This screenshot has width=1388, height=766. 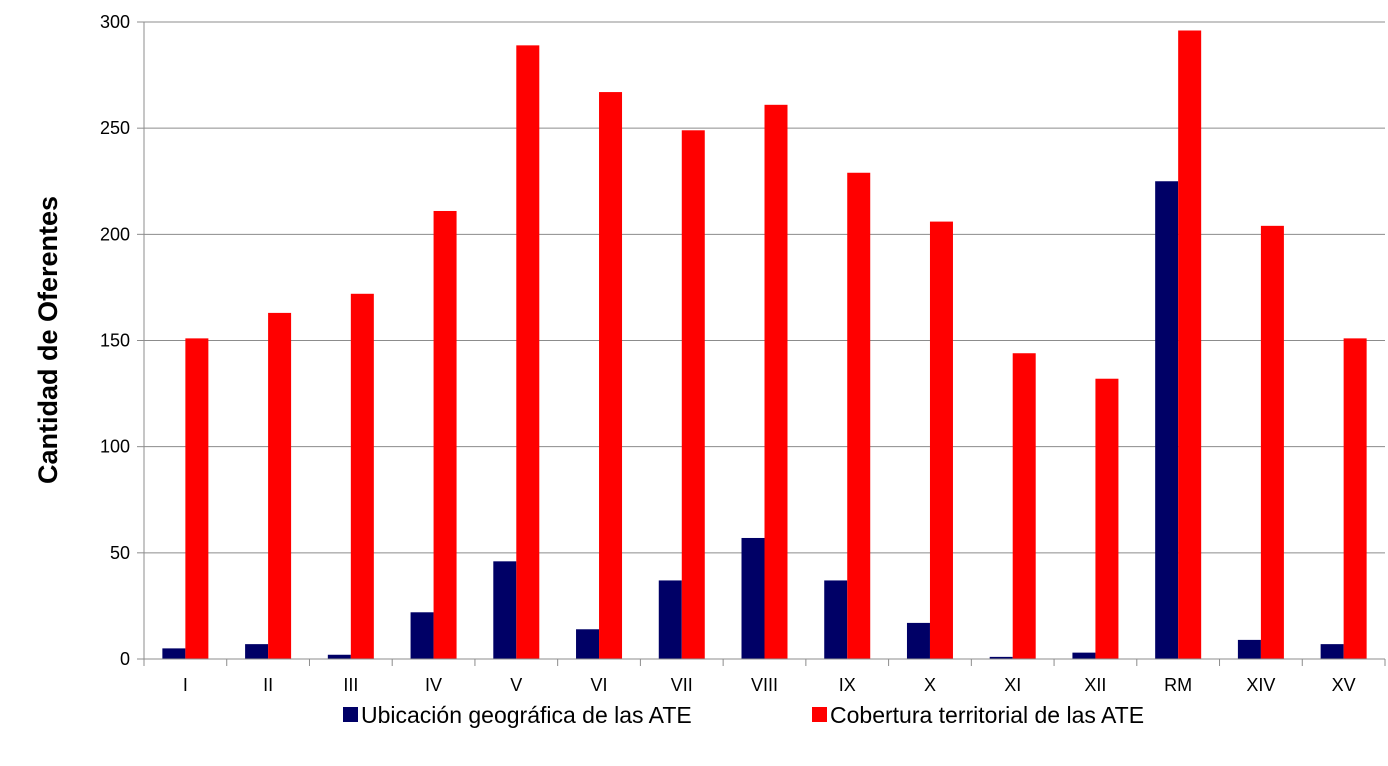 I want to click on bar-cobertura-xii, so click(x=1107, y=518).